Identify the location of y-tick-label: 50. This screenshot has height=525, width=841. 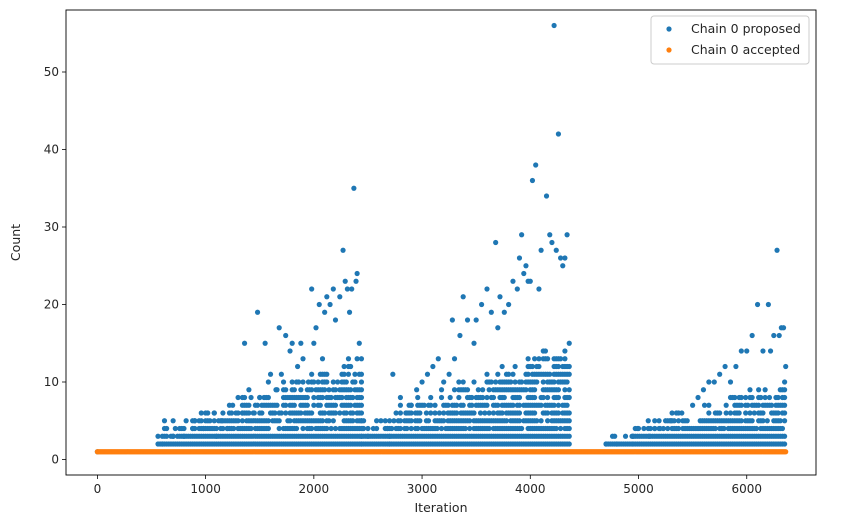
(51, 72).